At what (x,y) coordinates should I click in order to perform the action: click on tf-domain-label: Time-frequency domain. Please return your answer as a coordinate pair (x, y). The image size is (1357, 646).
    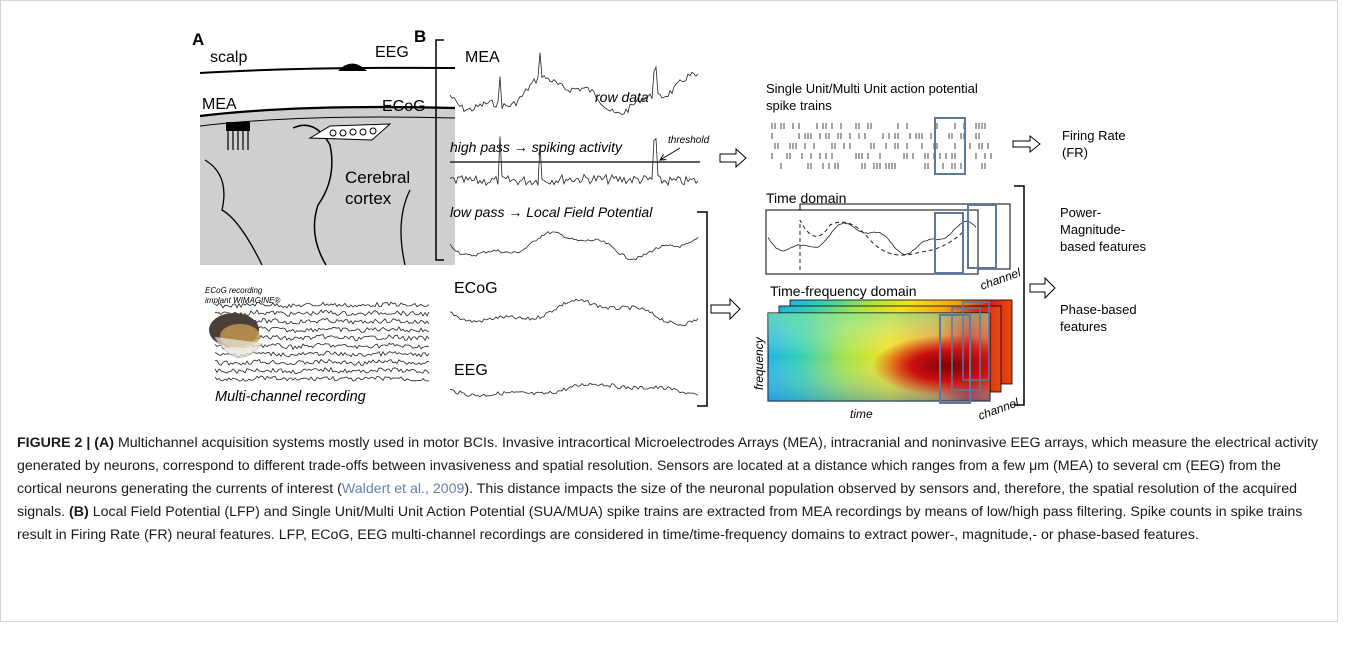
    Looking at the image, I should click on (843, 291).